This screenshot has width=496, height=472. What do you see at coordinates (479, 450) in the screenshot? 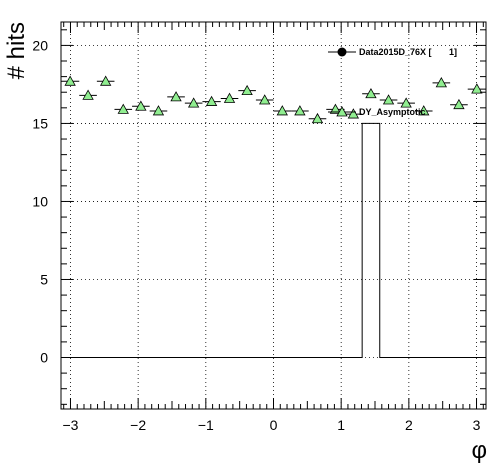
I see `x-axis-title: φ` at bounding box center [479, 450].